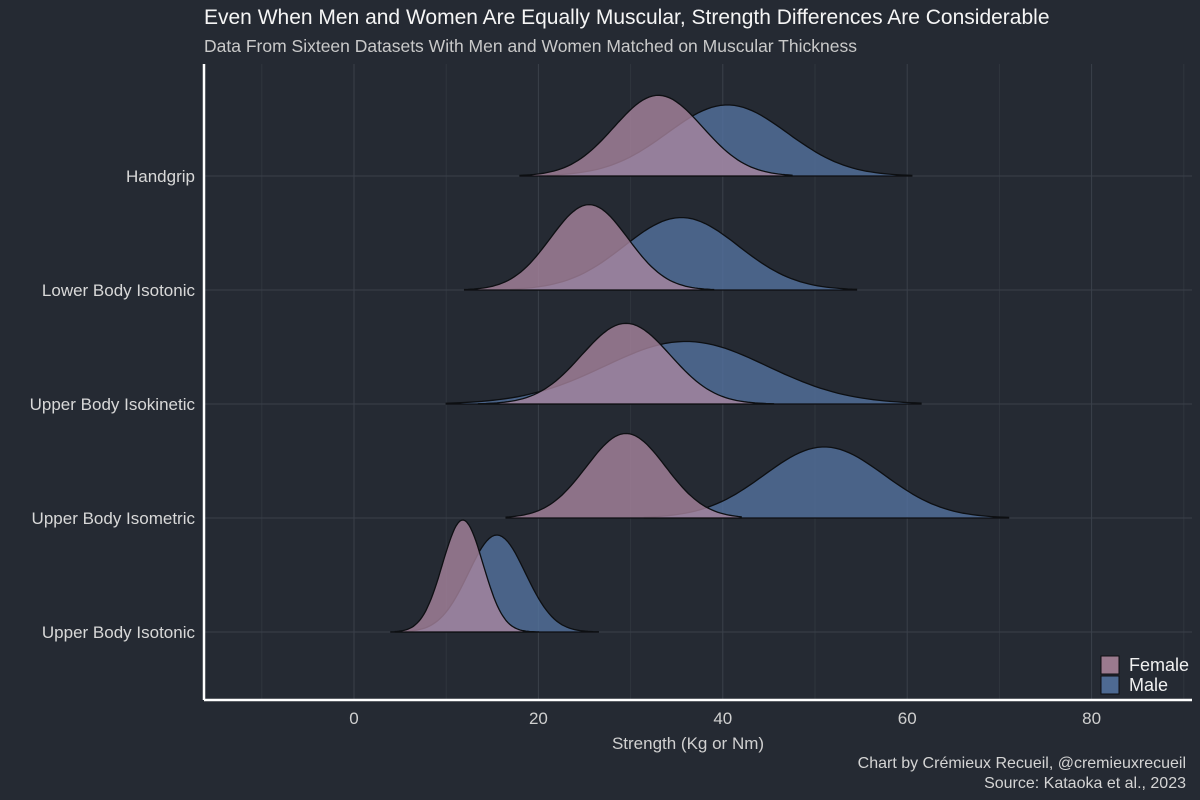  Describe the element at coordinates (1085, 783) in the screenshot. I see `credit-source: Source: Kataoka et al., 2023` at that location.